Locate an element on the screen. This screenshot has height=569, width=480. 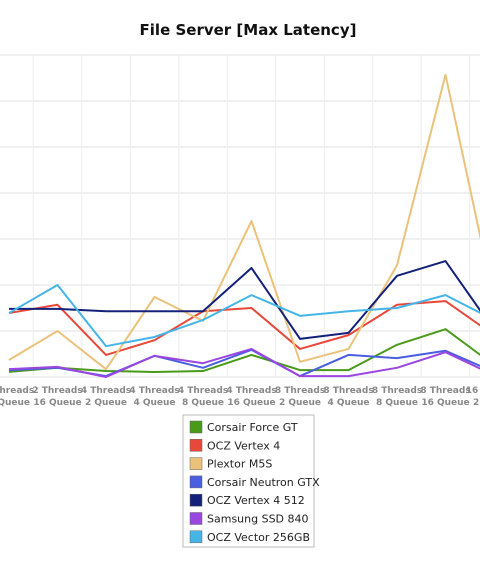
legend-label: Samsung SSD 840 is located at coordinates (258, 519).